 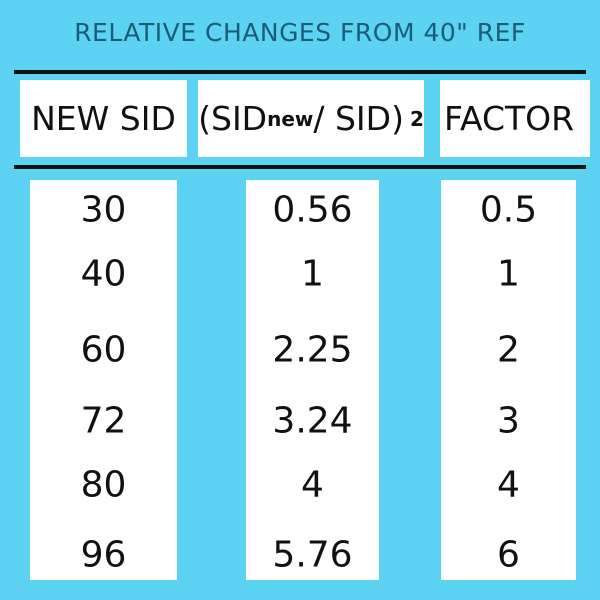 I want to click on header-cell: (SID new / SID) 2, so click(x=311, y=118).